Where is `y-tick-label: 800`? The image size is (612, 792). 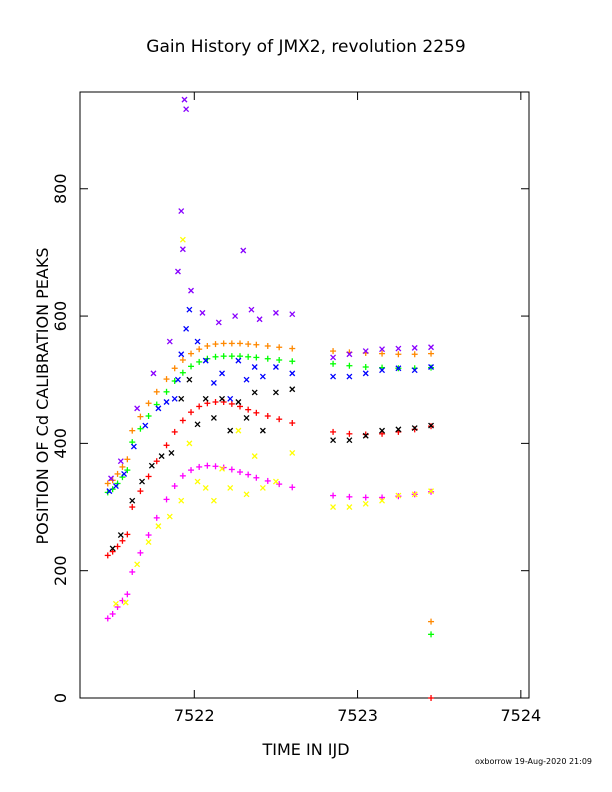
y-tick-label: 800 is located at coordinates (60, 188).